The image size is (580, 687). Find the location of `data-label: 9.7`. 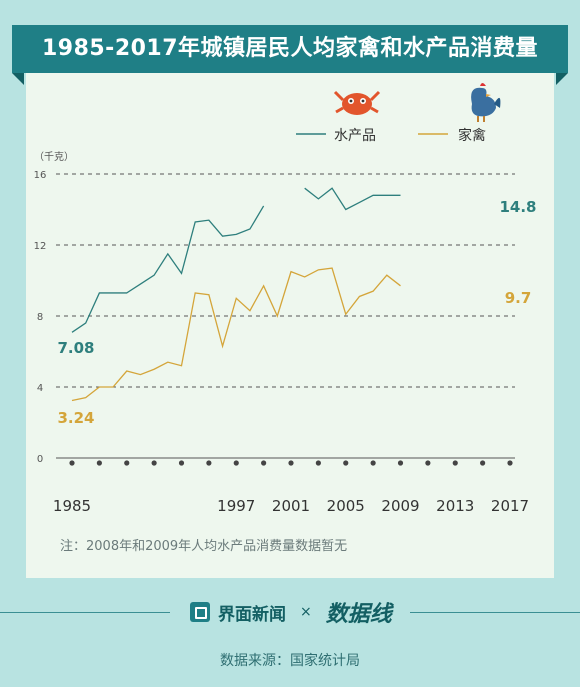

data-label: 9.7 is located at coordinates (518, 298).